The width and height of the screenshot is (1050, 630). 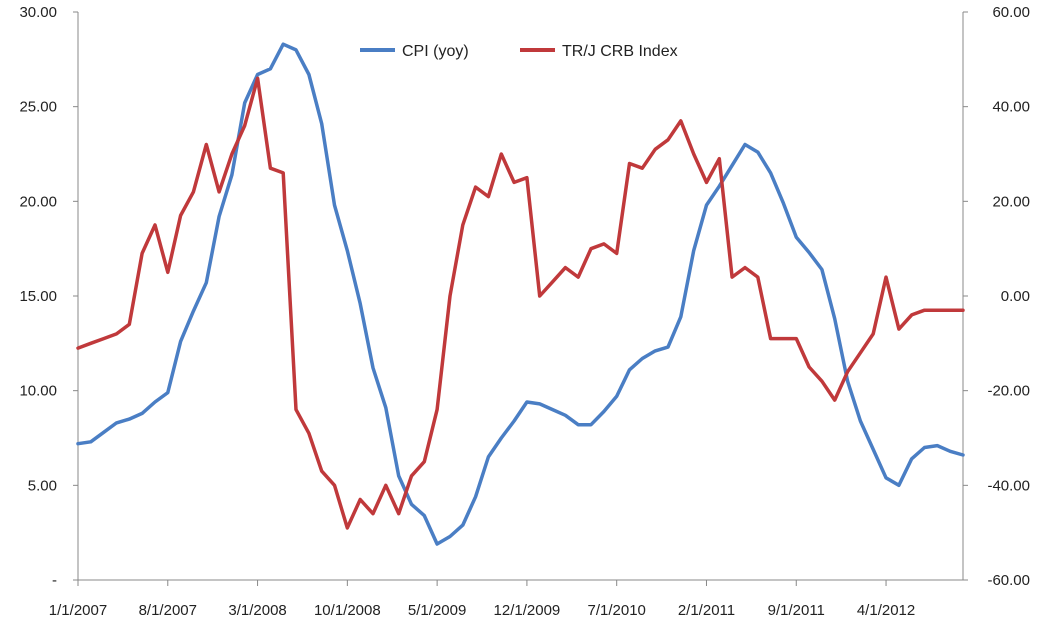 What do you see at coordinates (796, 610) in the screenshot?
I see `x-tick-label: 9/1/2011` at bounding box center [796, 610].